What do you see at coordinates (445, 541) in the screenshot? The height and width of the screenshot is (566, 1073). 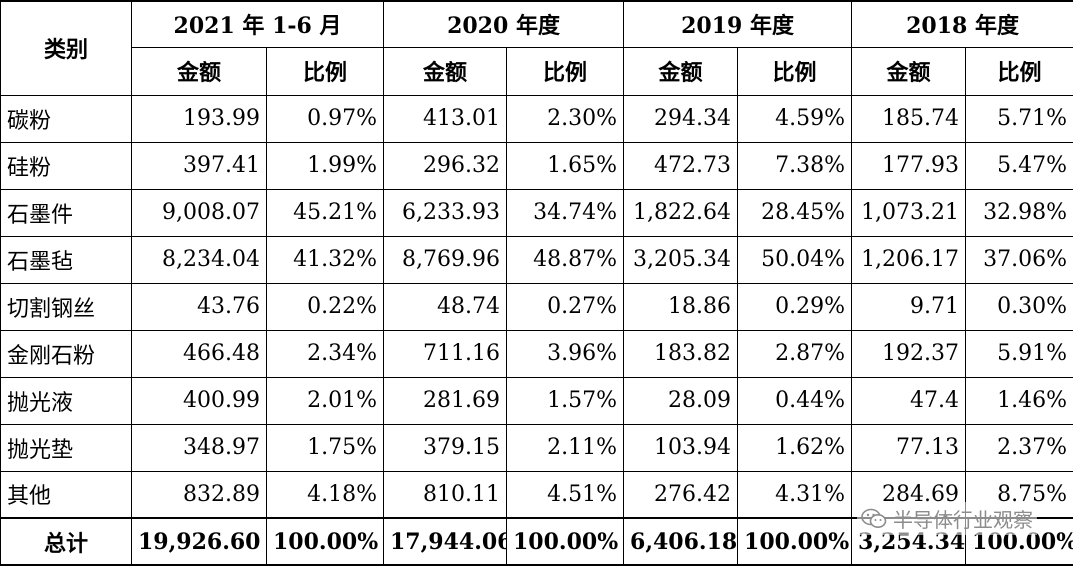 I see `amount-cell: 17,944.06` at bounding box center [445, 541].